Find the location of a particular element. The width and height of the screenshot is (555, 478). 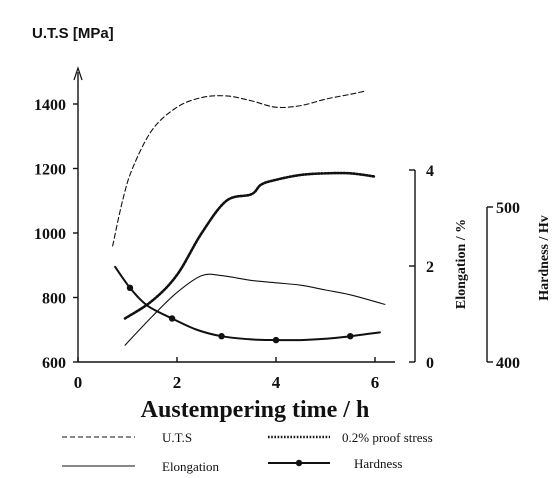

legend-label: Elongation is located at coordinates (191, 466).